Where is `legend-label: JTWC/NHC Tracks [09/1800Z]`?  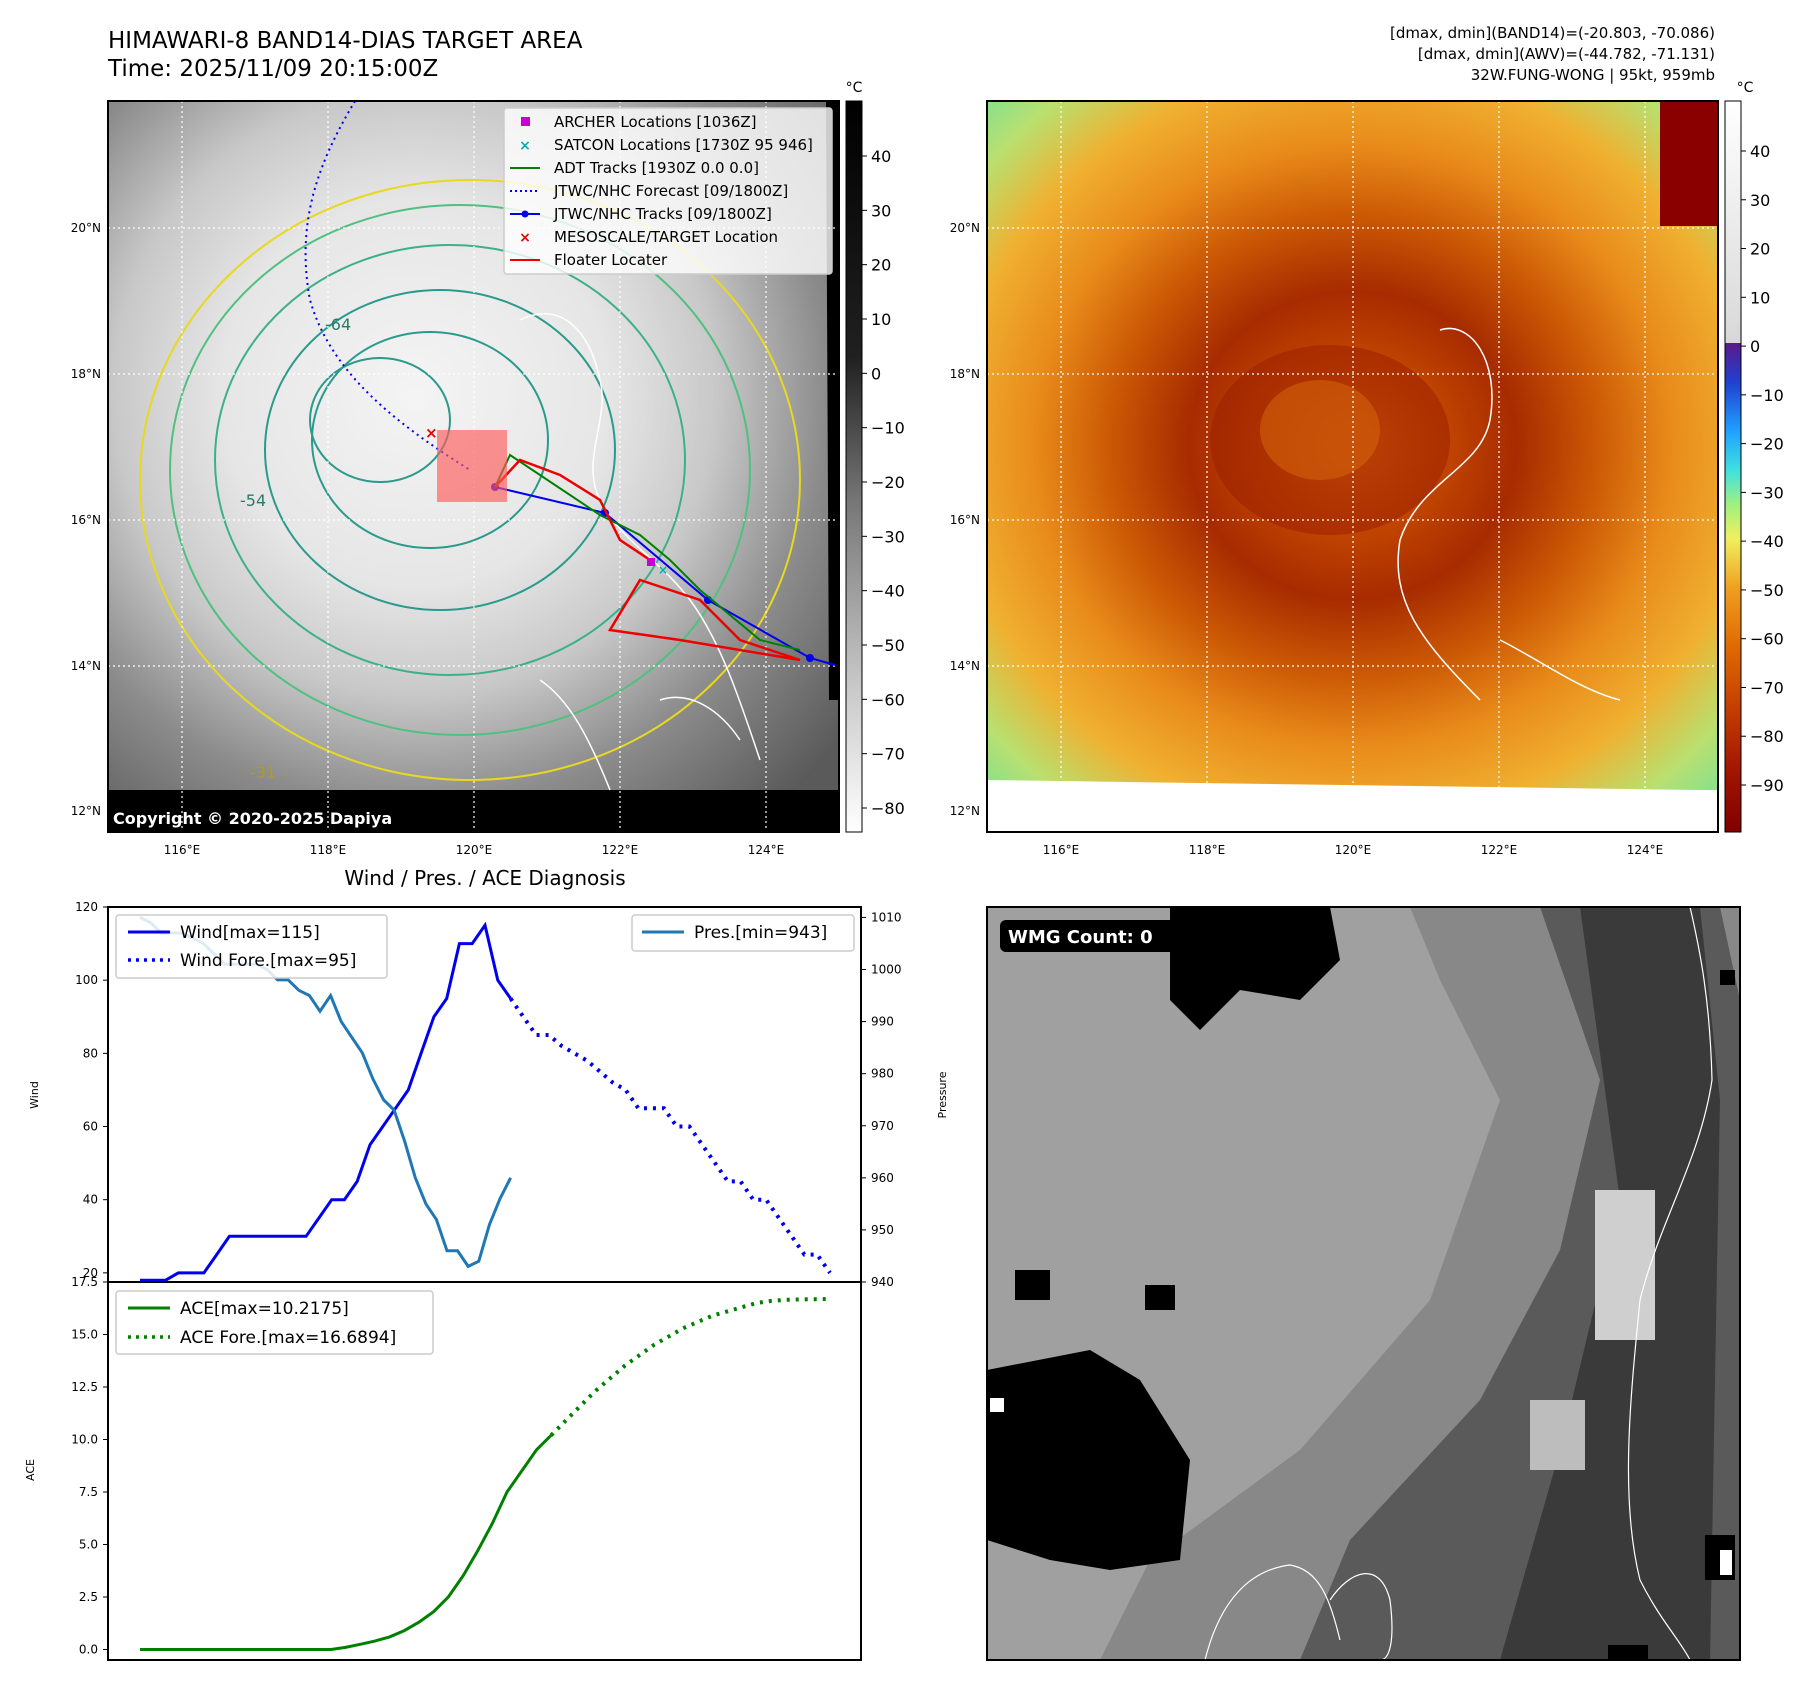
legend-label: JTWC/NHC Tracks [09/1800Z] is located at coordinates (662, 214).